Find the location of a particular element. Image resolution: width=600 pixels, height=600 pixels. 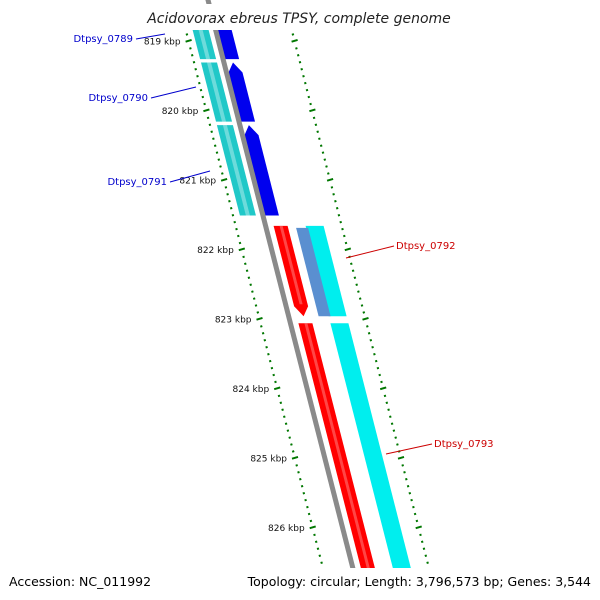

footer-backdrop is located at coordinates (300, 584).